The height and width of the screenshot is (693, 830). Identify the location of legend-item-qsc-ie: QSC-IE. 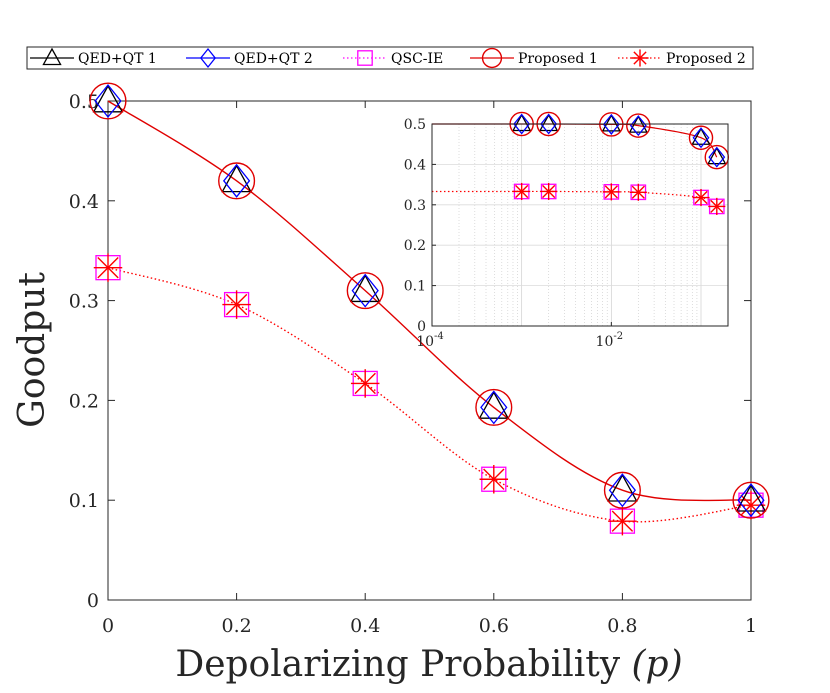
(393, 58).